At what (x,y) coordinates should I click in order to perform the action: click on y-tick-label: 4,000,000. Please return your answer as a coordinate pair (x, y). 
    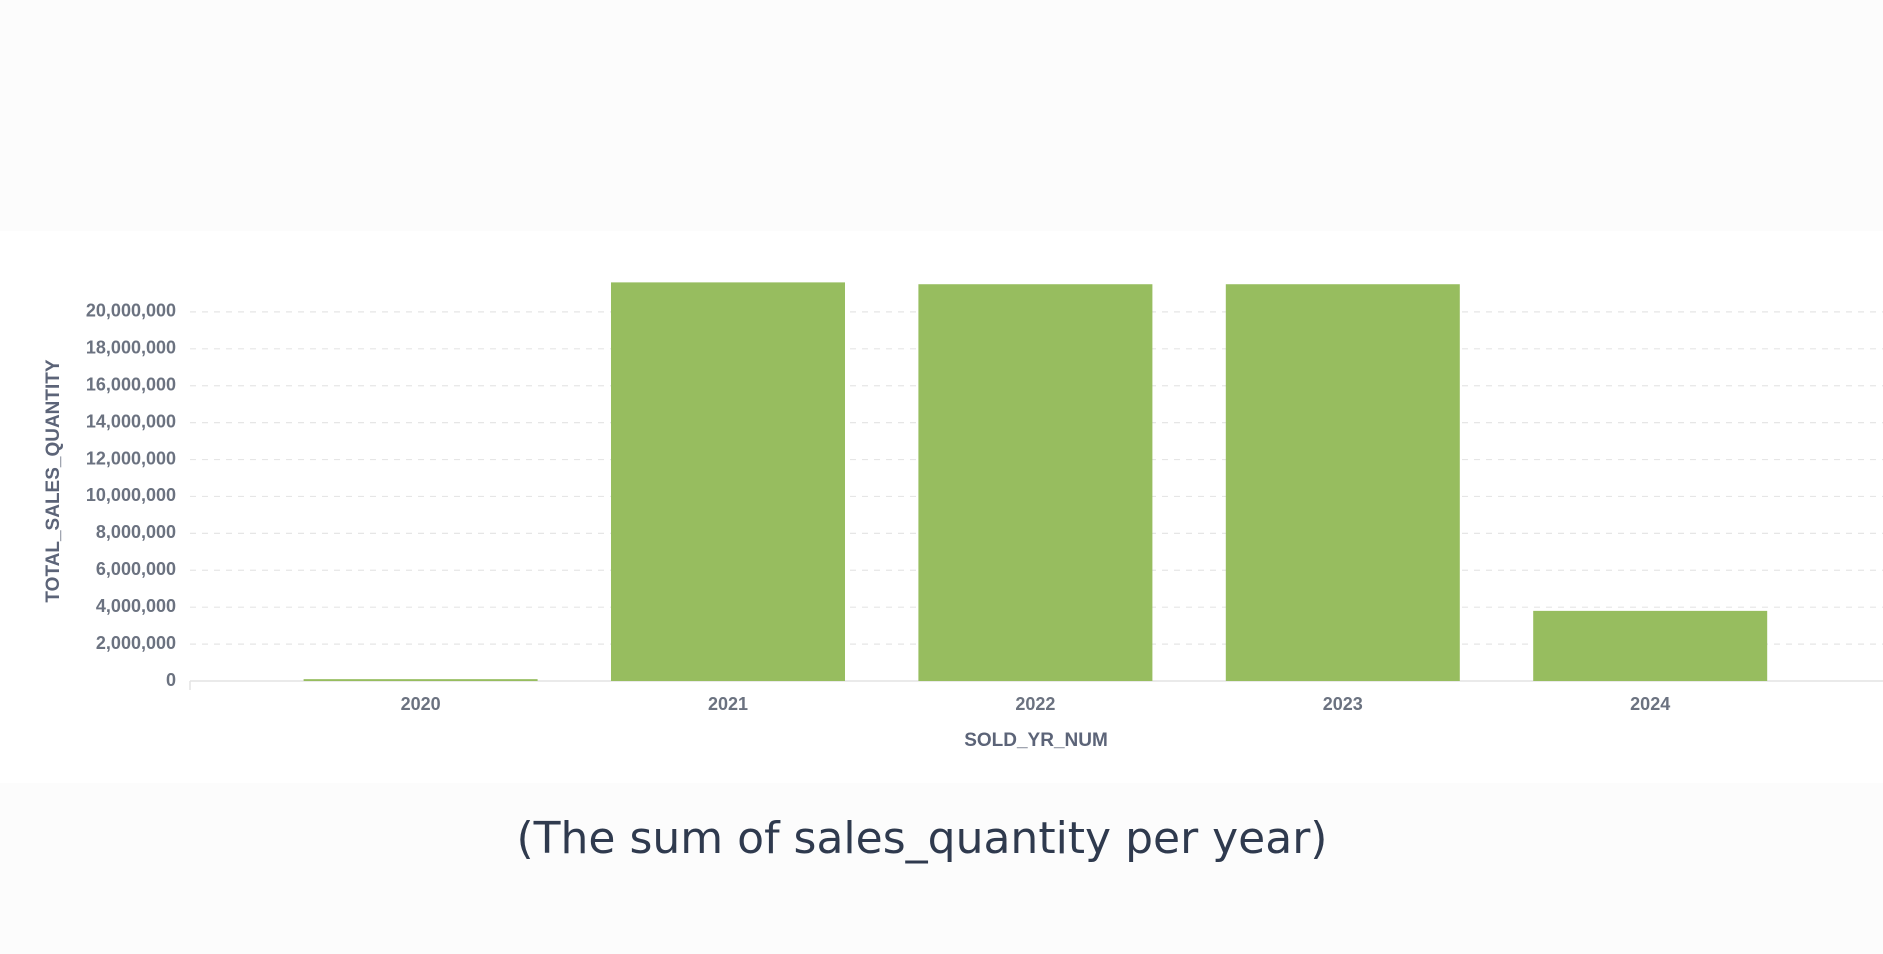
    Looking at the image, I should click on (136, 606).